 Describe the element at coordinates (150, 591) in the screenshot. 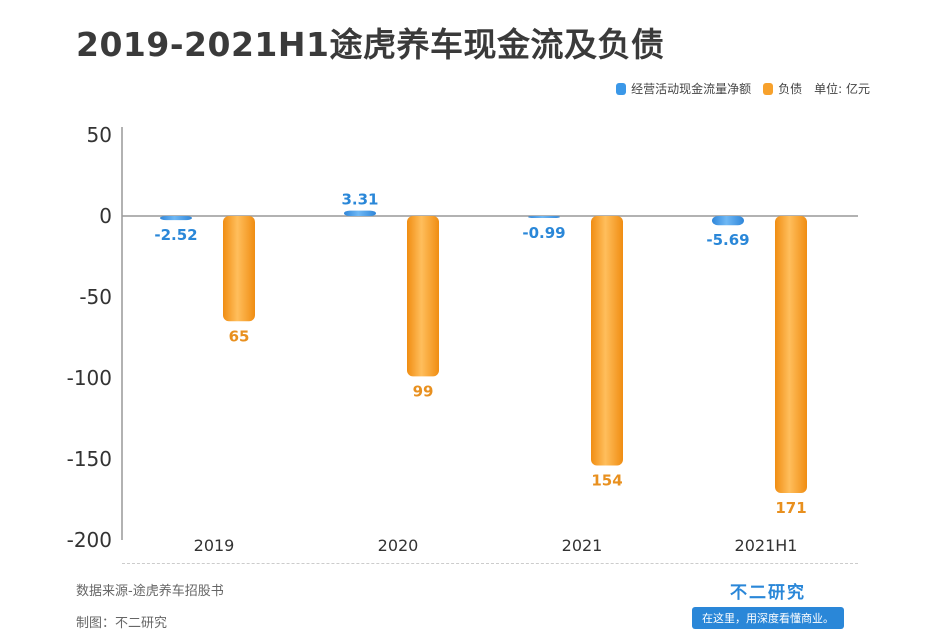

I see `data-source: 数据来源-途虎养车招股书` at that location.